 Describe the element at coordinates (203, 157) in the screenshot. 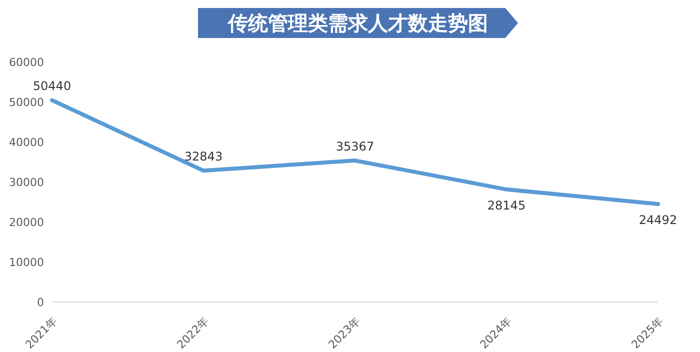

I see `data-label: 32843` at that location.